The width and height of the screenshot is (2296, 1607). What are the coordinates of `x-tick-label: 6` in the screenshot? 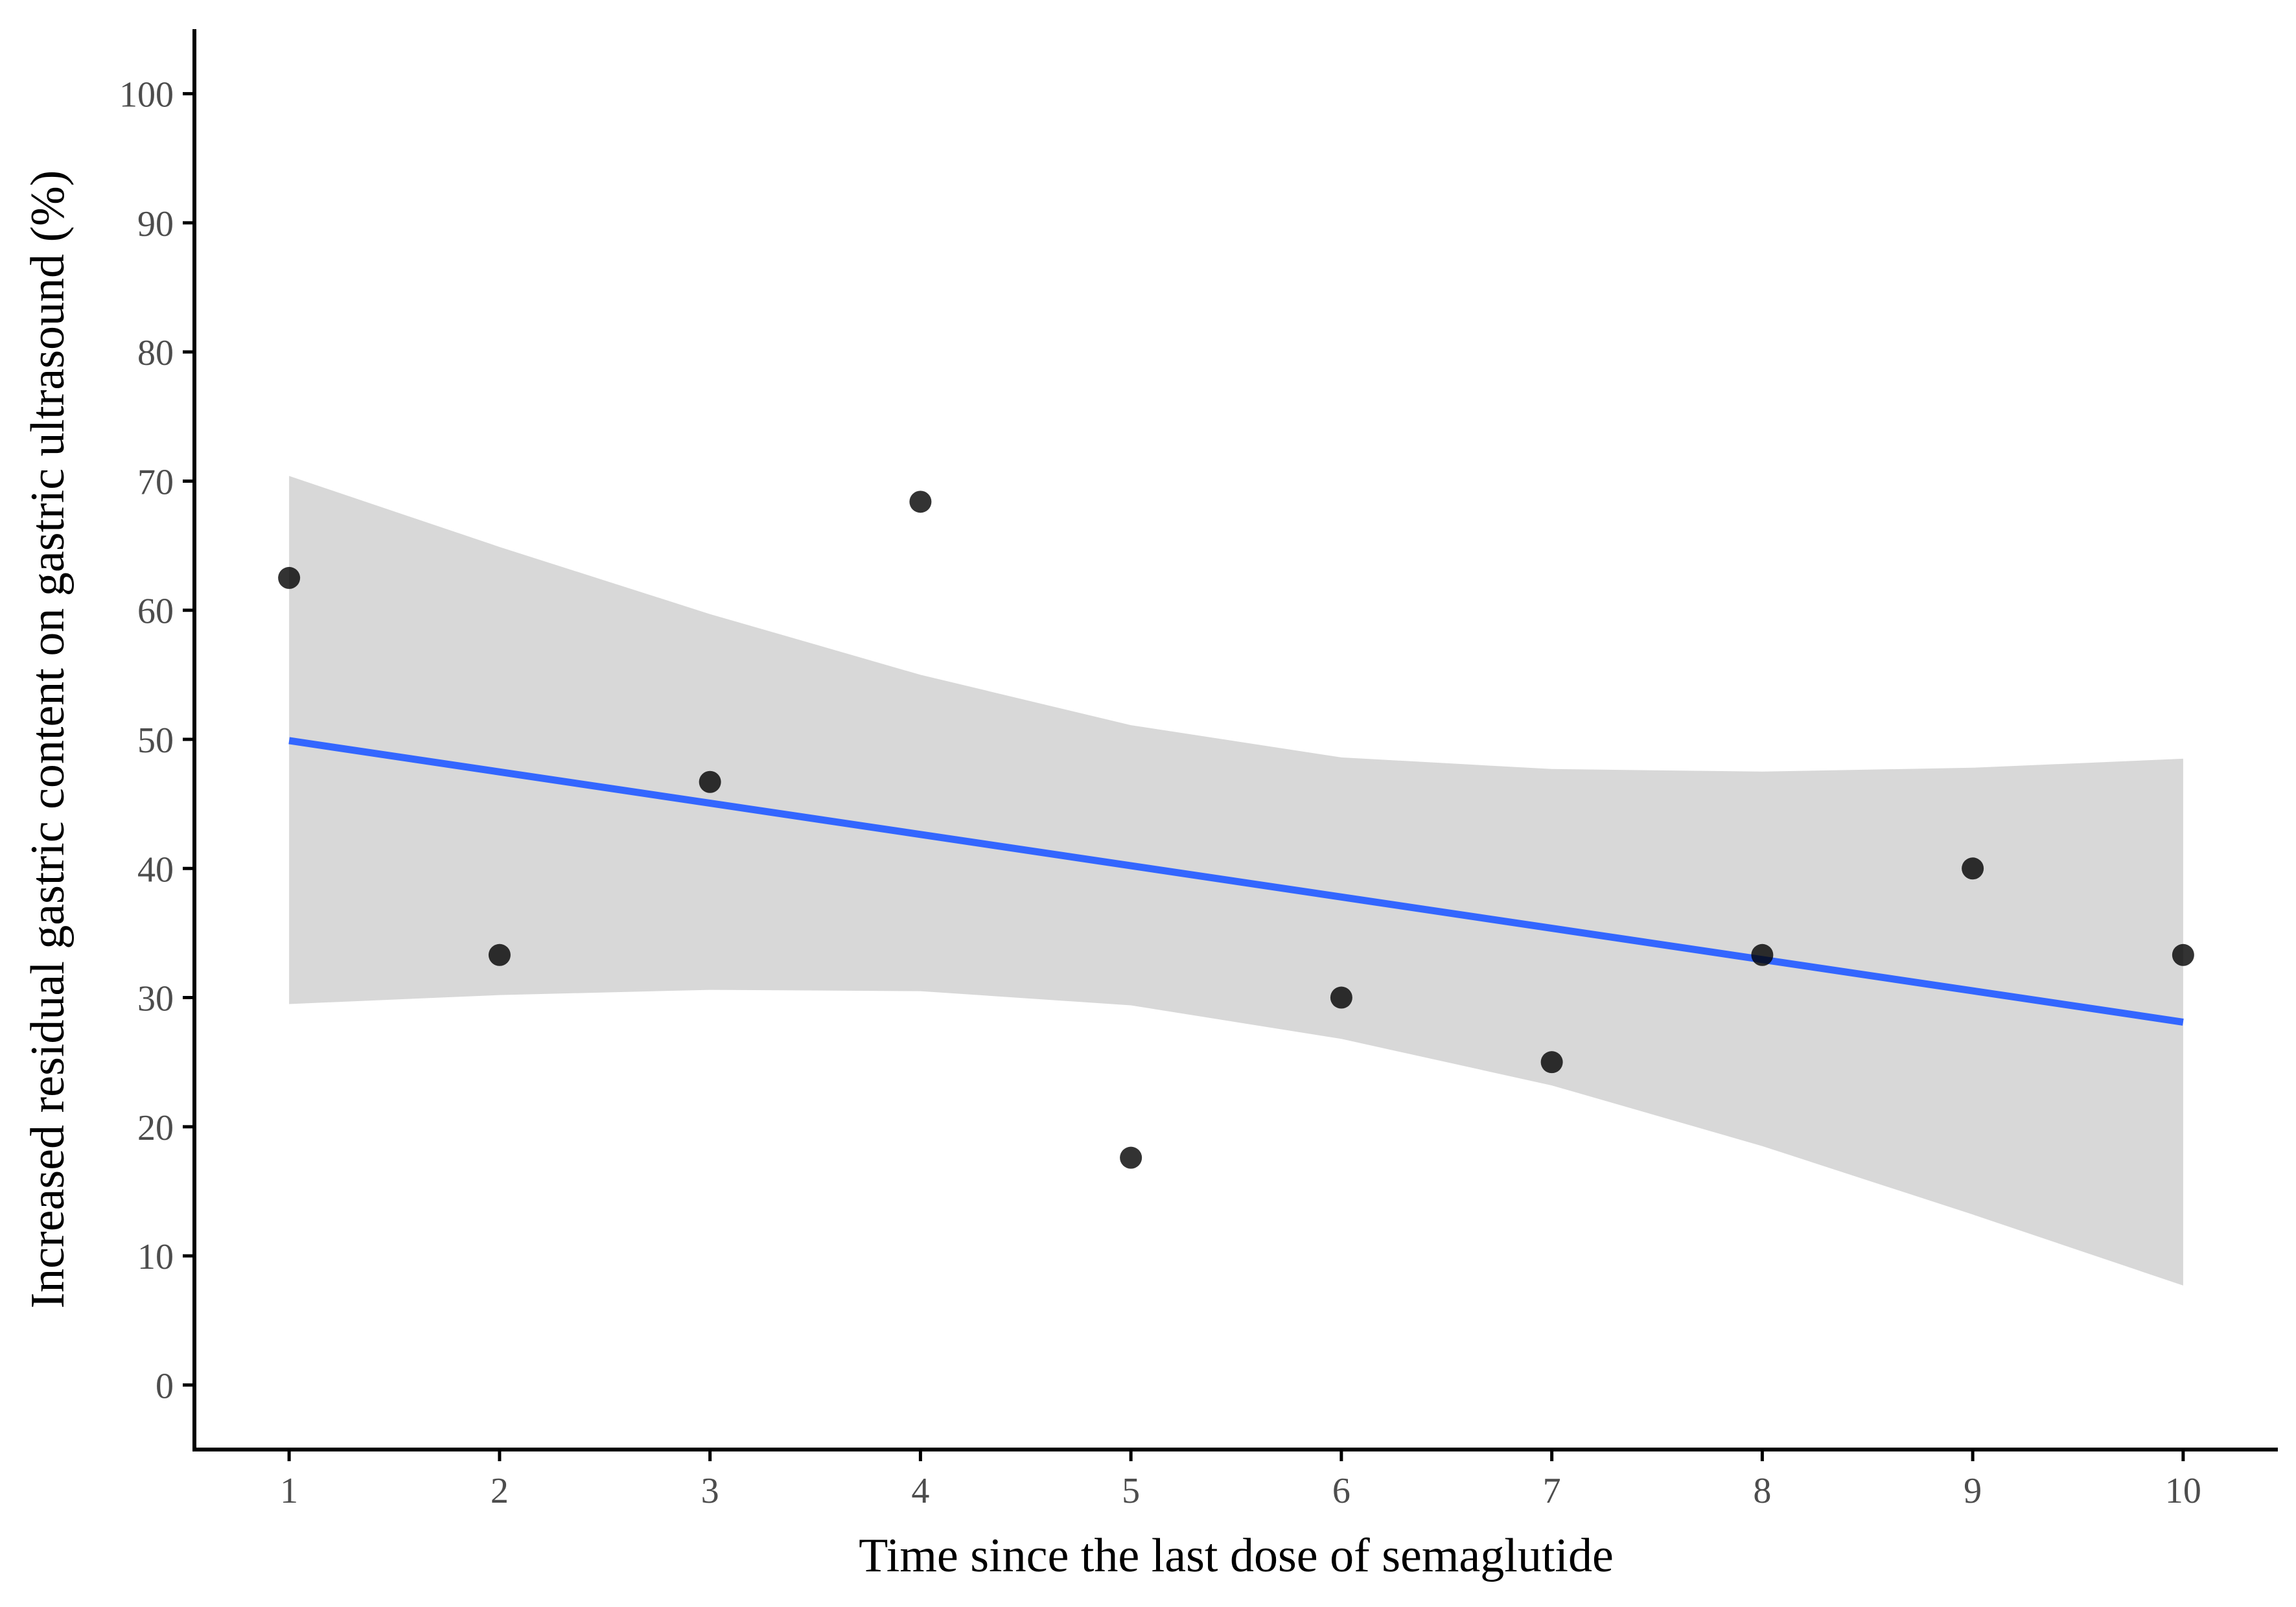 It's located at (1341, 1491).